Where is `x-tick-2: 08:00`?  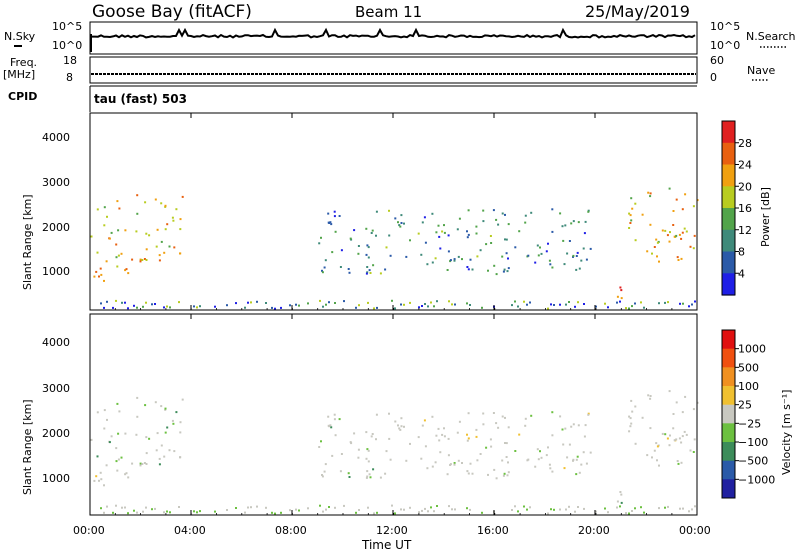
x-tick-2: 08:00 is located at coordinates (291, 530).